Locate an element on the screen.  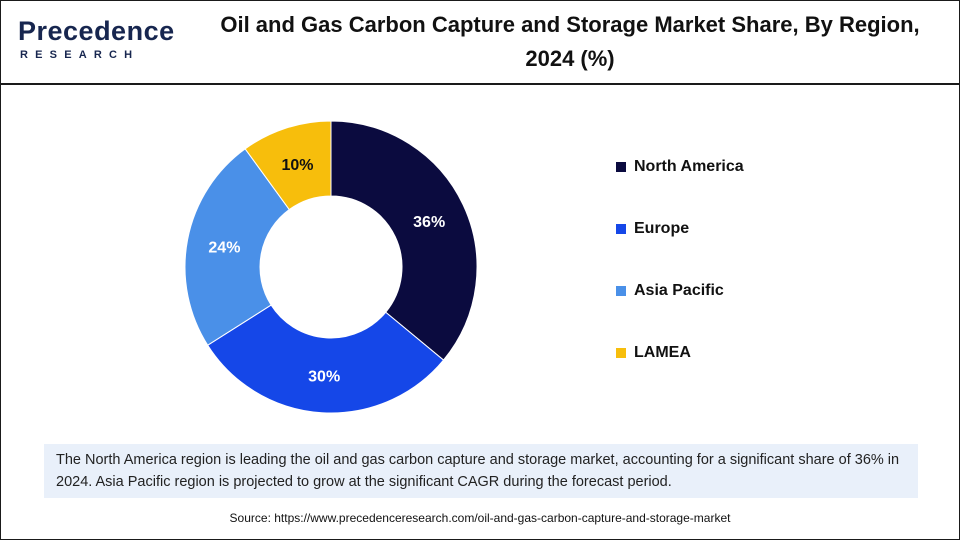
slice-lamea is located at coordinates (288, 165).